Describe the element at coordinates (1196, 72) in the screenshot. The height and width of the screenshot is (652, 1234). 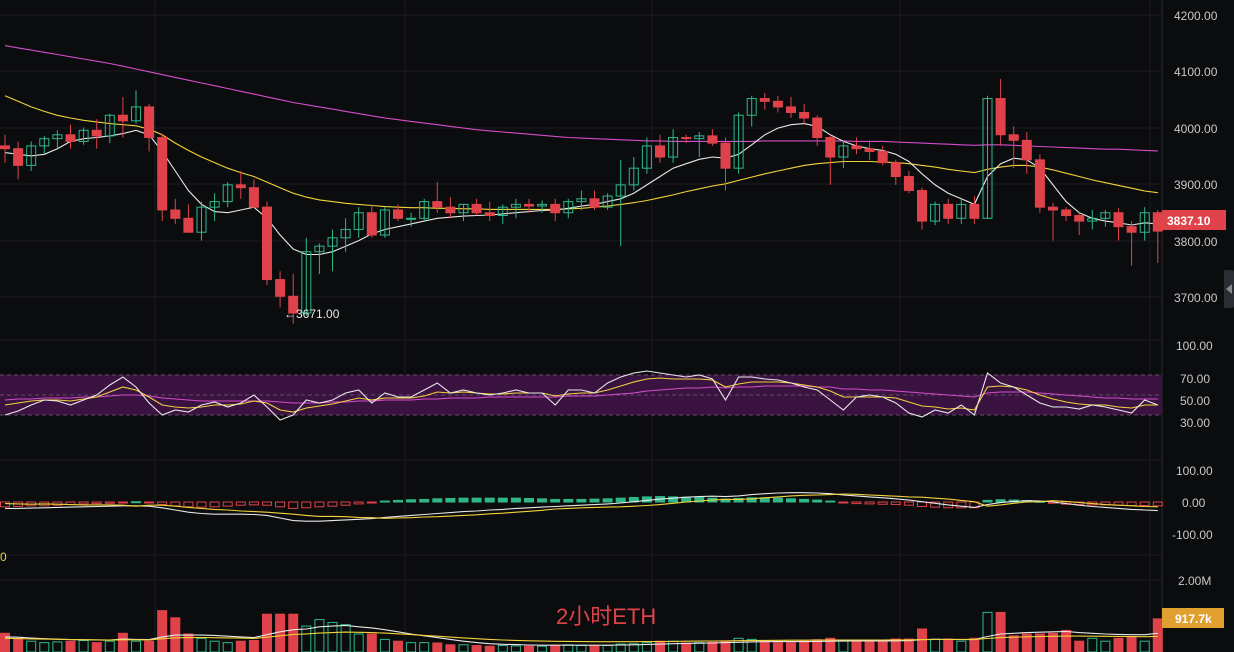
I see `price-tick-4100: 4100.00` at that location.